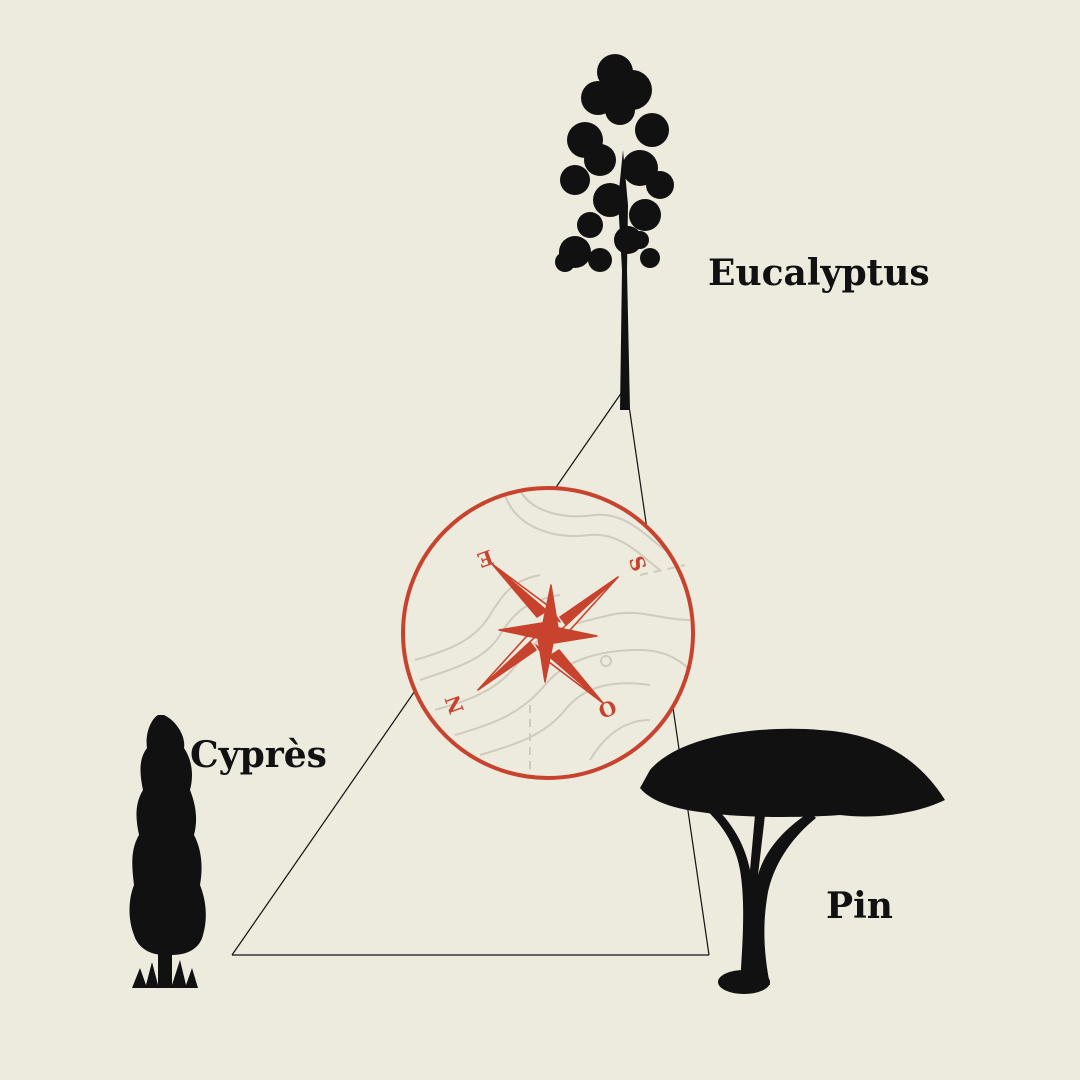 The height and width of the screenshot is (1080, 1080). I want to click on eucalyptus-tree-icon, so click(614, 232).